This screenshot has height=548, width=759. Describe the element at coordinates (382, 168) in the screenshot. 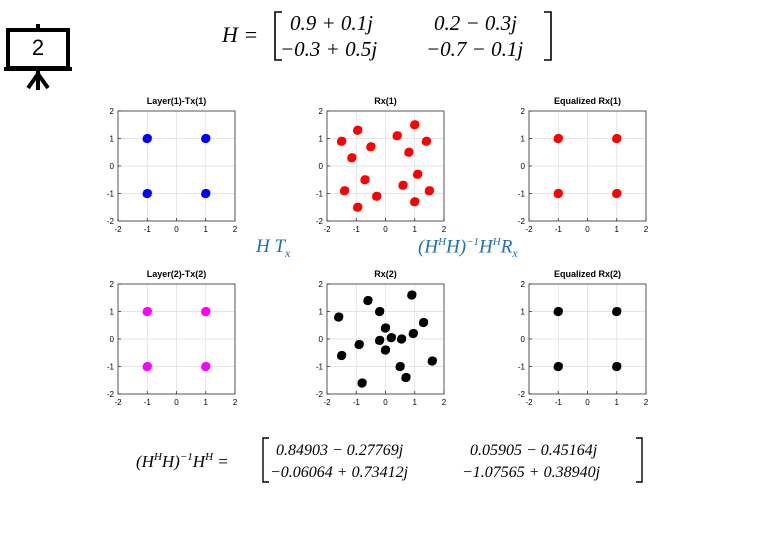

I see `chart-rx1: Rx(1) -2 -1 0 1 2 -2 -1 0 1 2` at that location.